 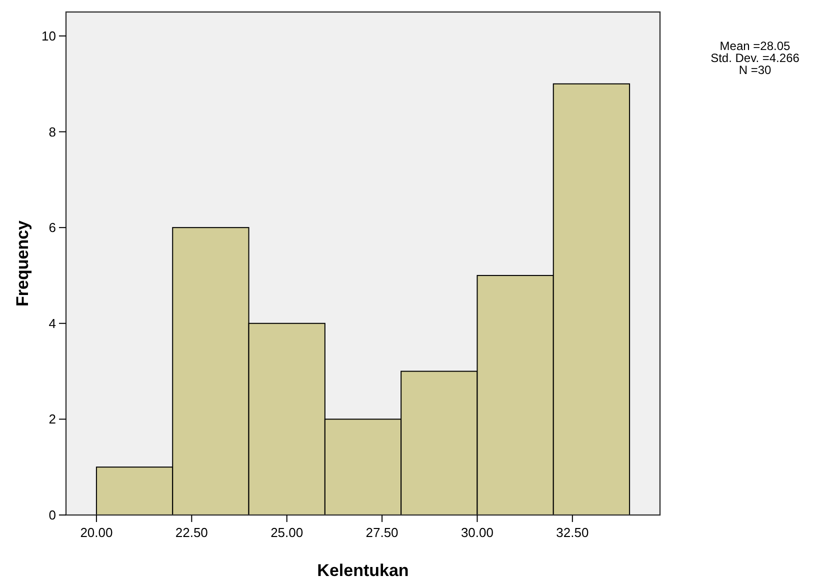 What do you see at coordinates (755, 70) in the screenshot?
I see `text: N =30` at bounding box center [755, 70].